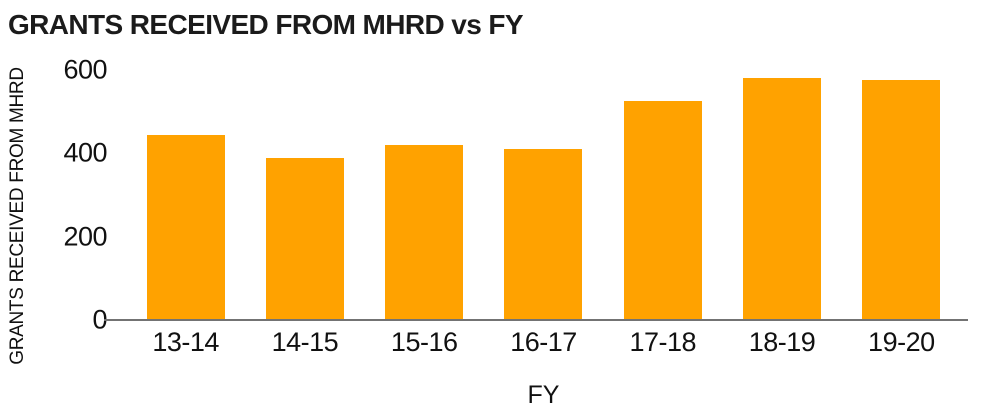 This screenshot has height=412, width=983. Describe the element at coordinates (305, 342) in the screenshot. I see `x-tick-label: 14-15` at that location.